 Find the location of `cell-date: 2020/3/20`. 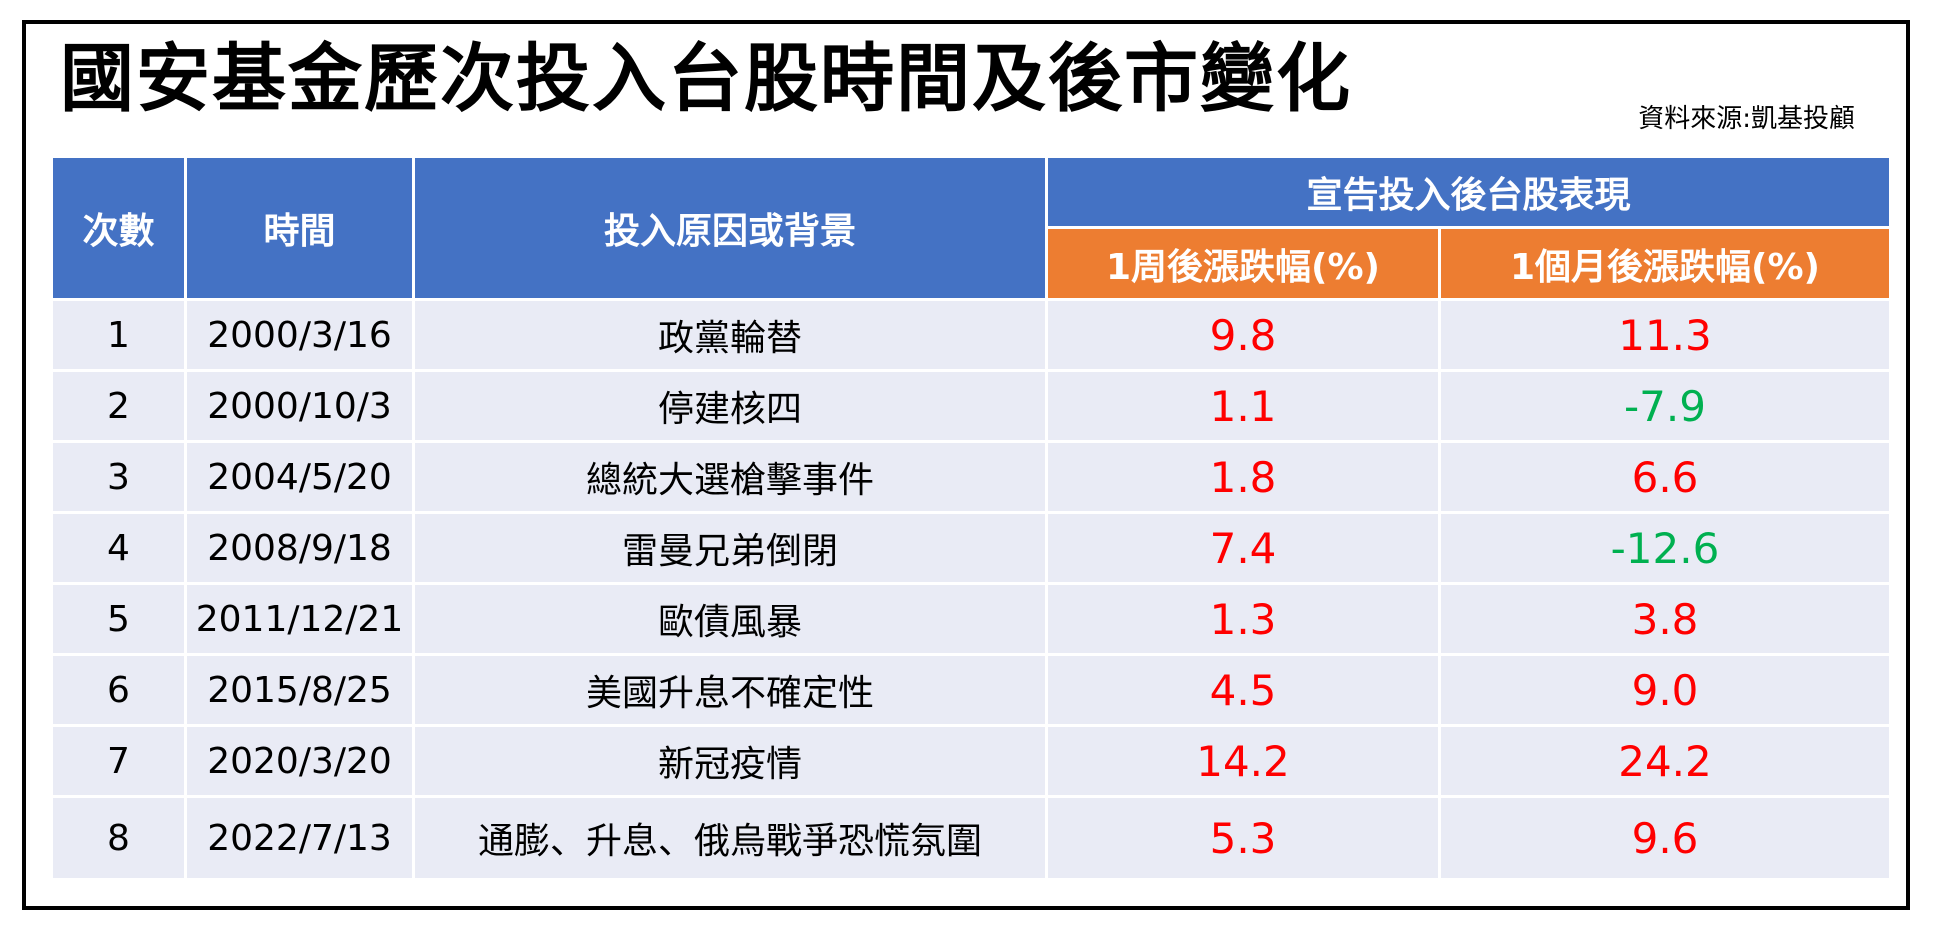

cell-date: 2020/3/20 is located at coordinates (299, 761).